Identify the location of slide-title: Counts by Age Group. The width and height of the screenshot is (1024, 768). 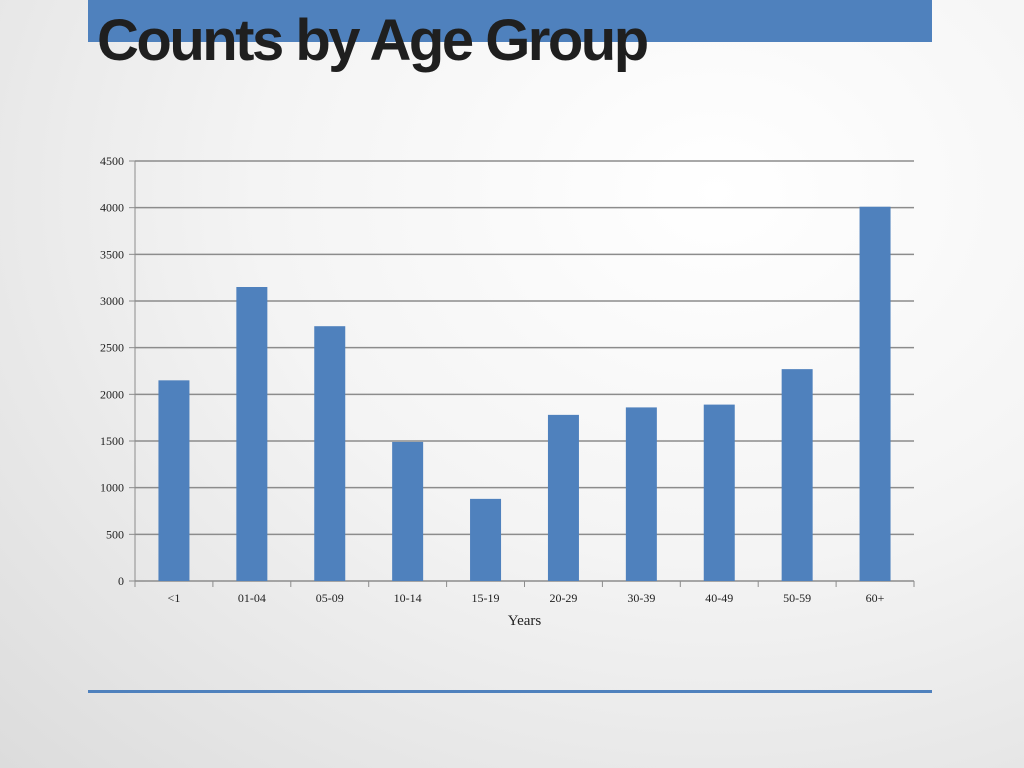
(373, 40).